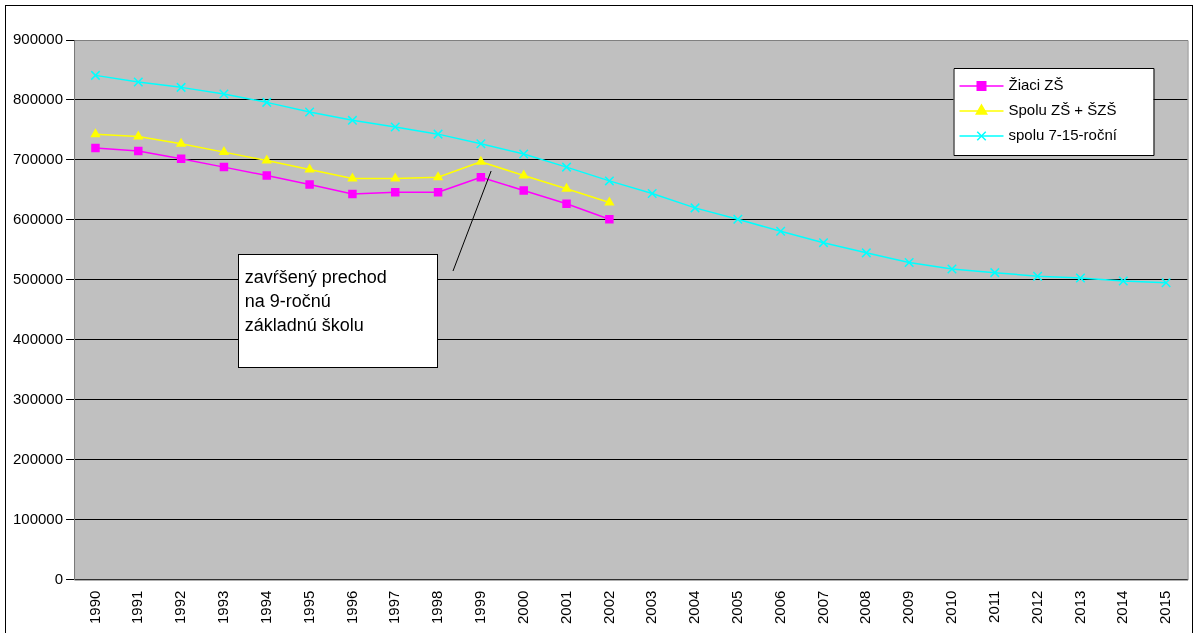 This screenshot has height=633, width=1195. What do you see at coordinates (993, 606) in the screenshot?
I see `x-tick-label: 2011` at bounding box center [993, 606].